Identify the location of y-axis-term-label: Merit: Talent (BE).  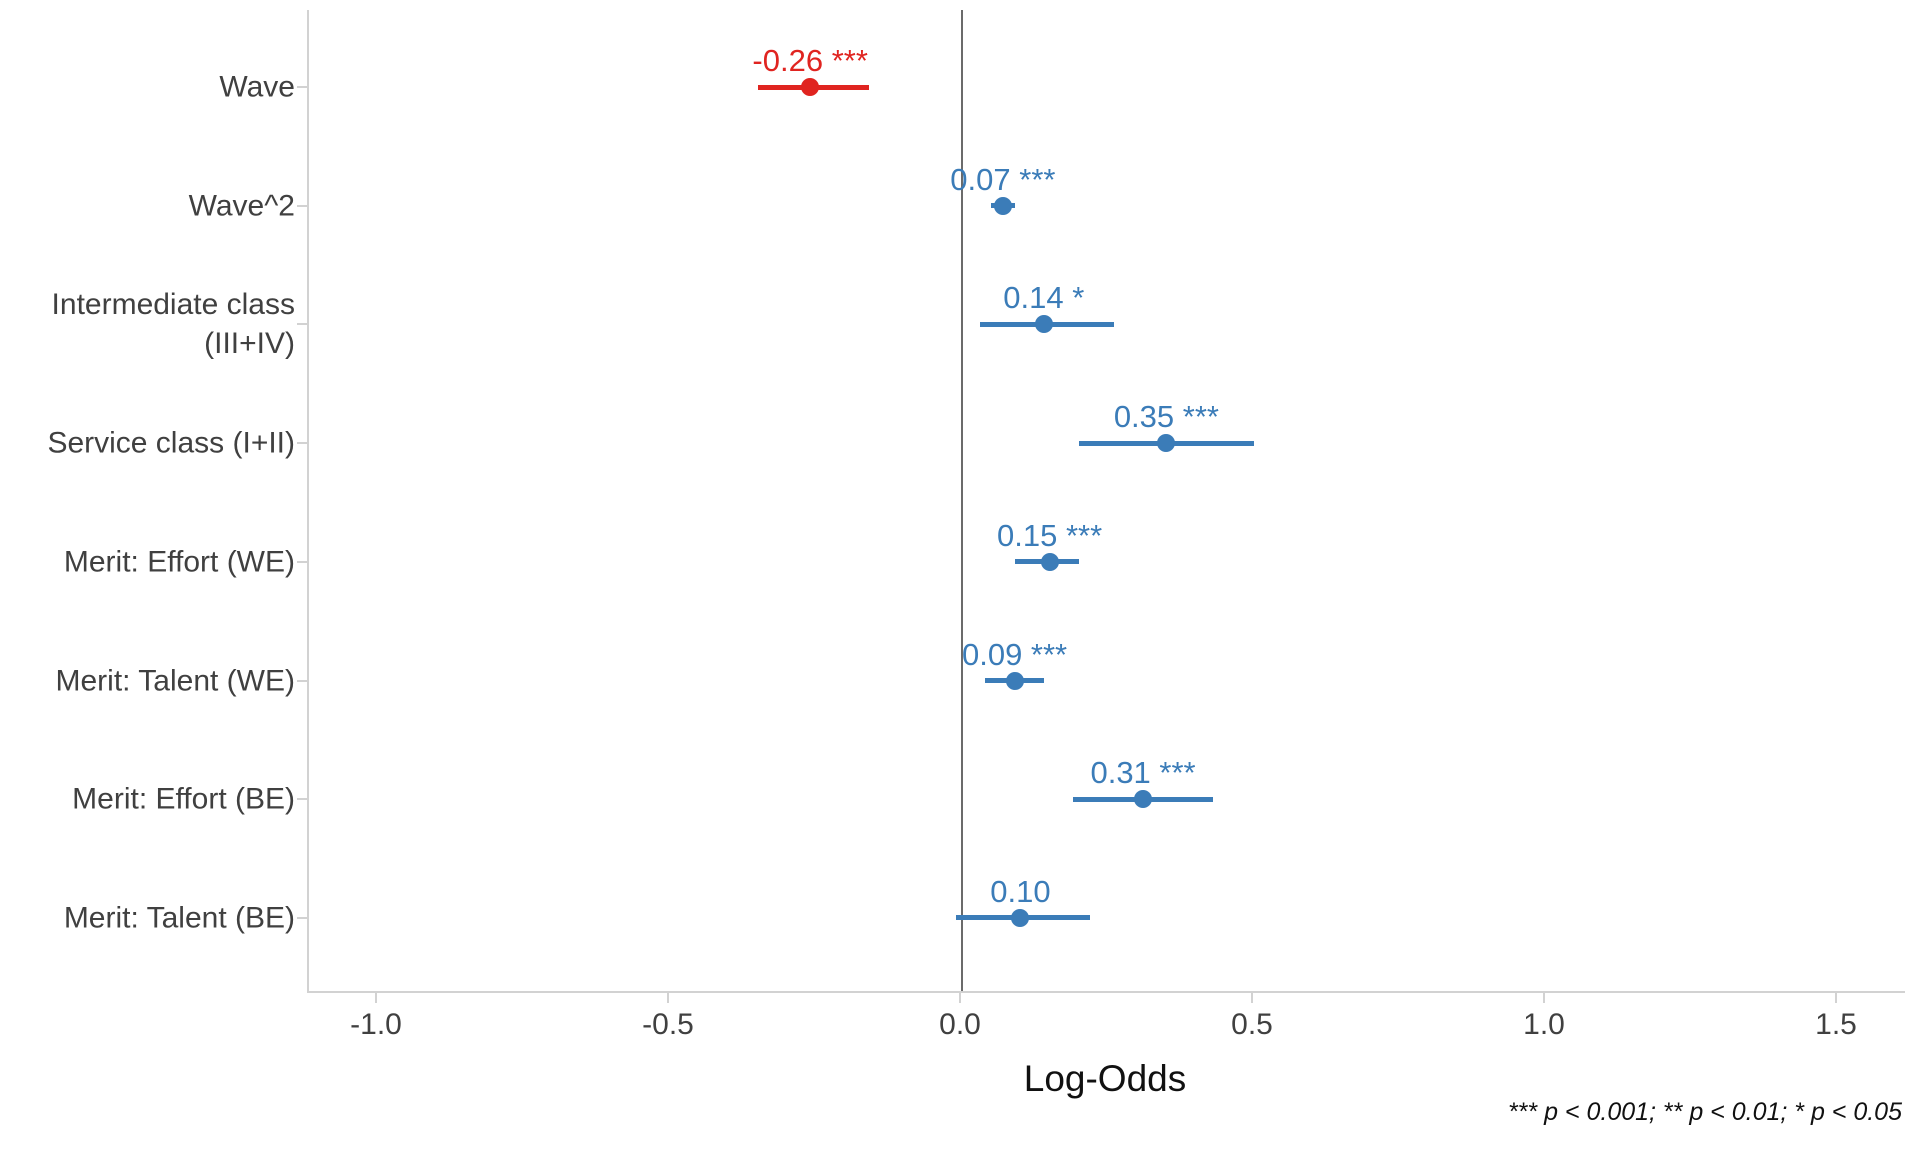
(179, 918).